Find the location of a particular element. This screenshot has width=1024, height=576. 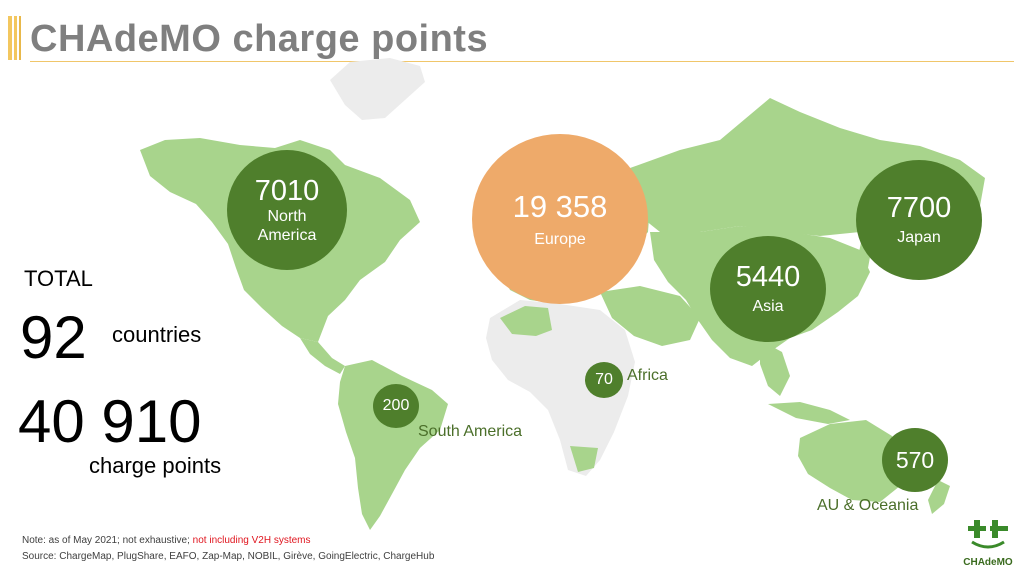

chademo-logo: CHAdeMO is located at coordinates (988, 543).